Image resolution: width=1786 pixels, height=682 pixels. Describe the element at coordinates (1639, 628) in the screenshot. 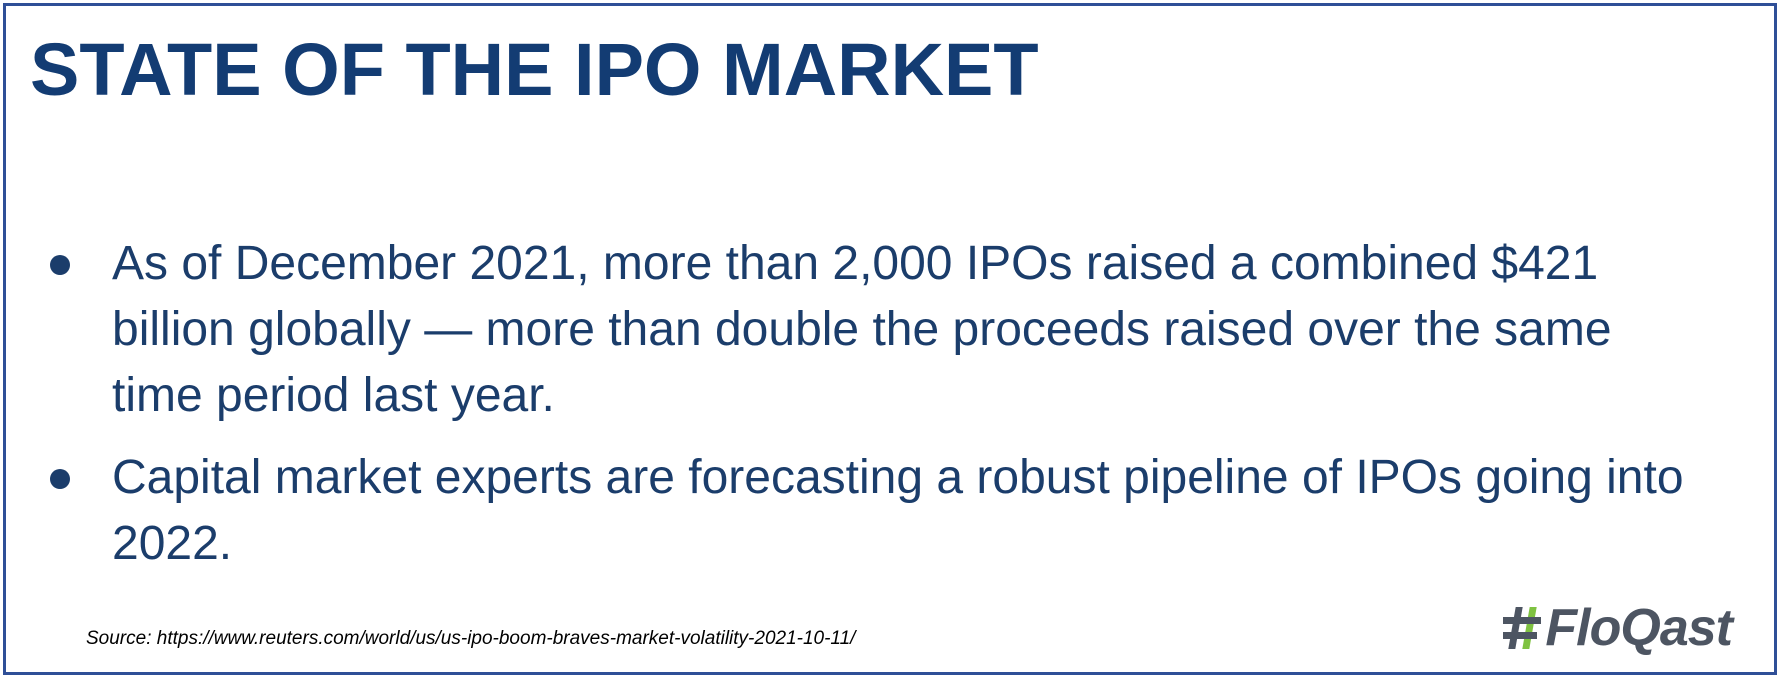

I see `logo-wordmark: FloQast` at that location.